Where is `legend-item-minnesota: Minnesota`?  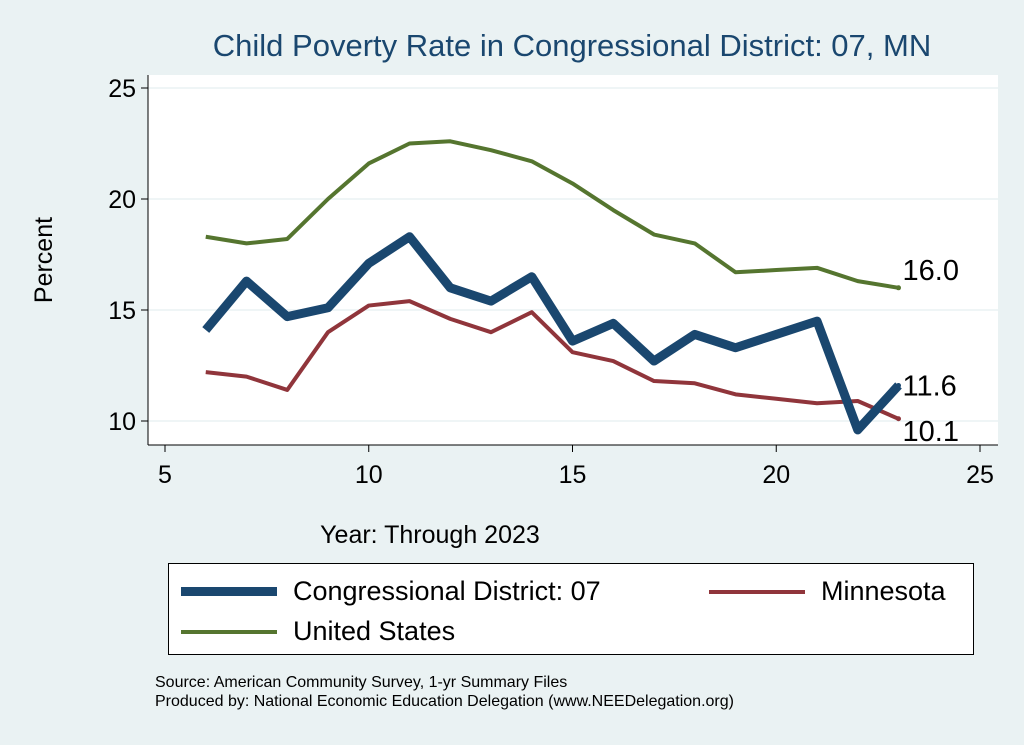
legend-item-minnesota: Minnesota is located at coordinates (827, 591).